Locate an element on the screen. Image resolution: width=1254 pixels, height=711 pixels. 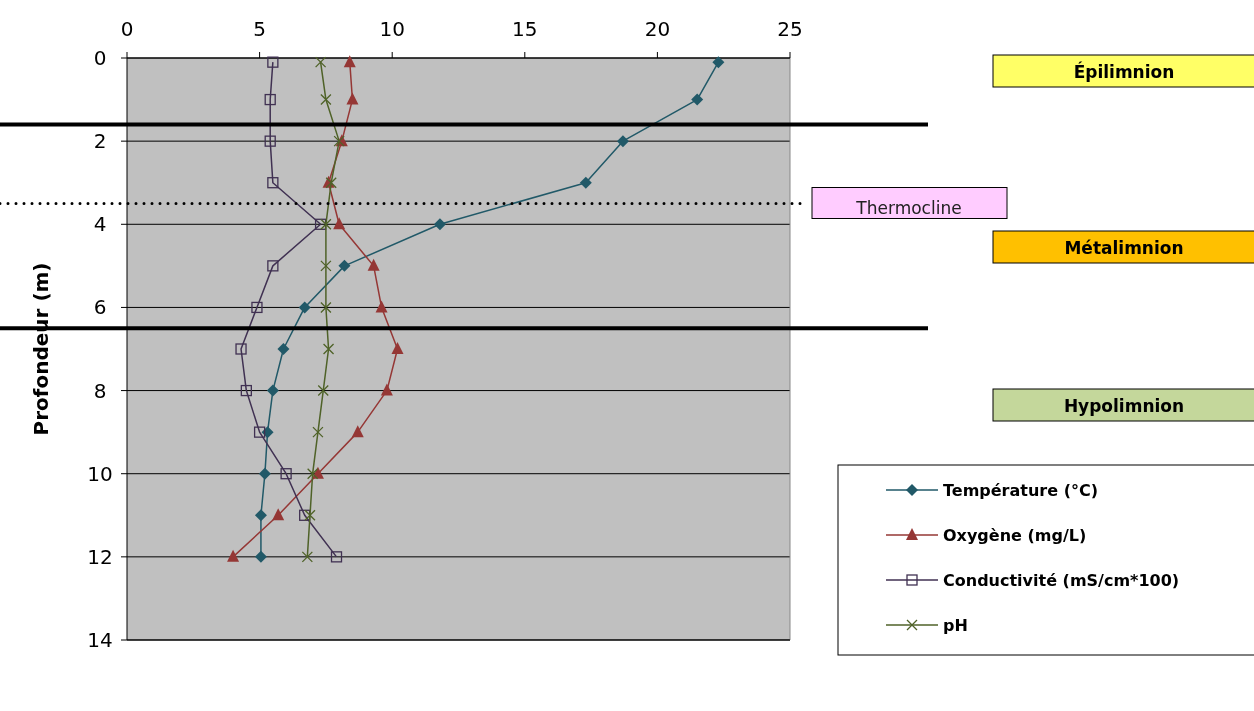
ref-line-label: Thermocline is located at coordinates (908, 207).